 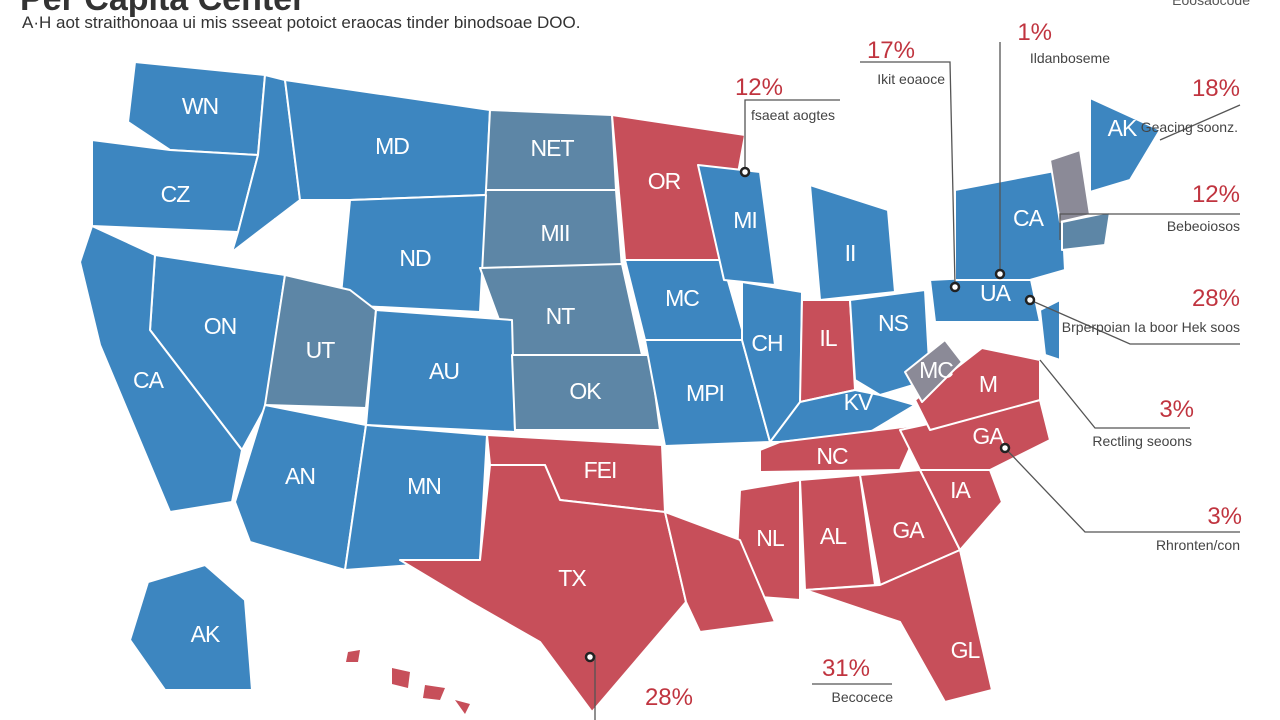 What do you see at coordinates (705, 393) in the screenshot?
I see `state-label: MPI` at bounding box center [705, 393].